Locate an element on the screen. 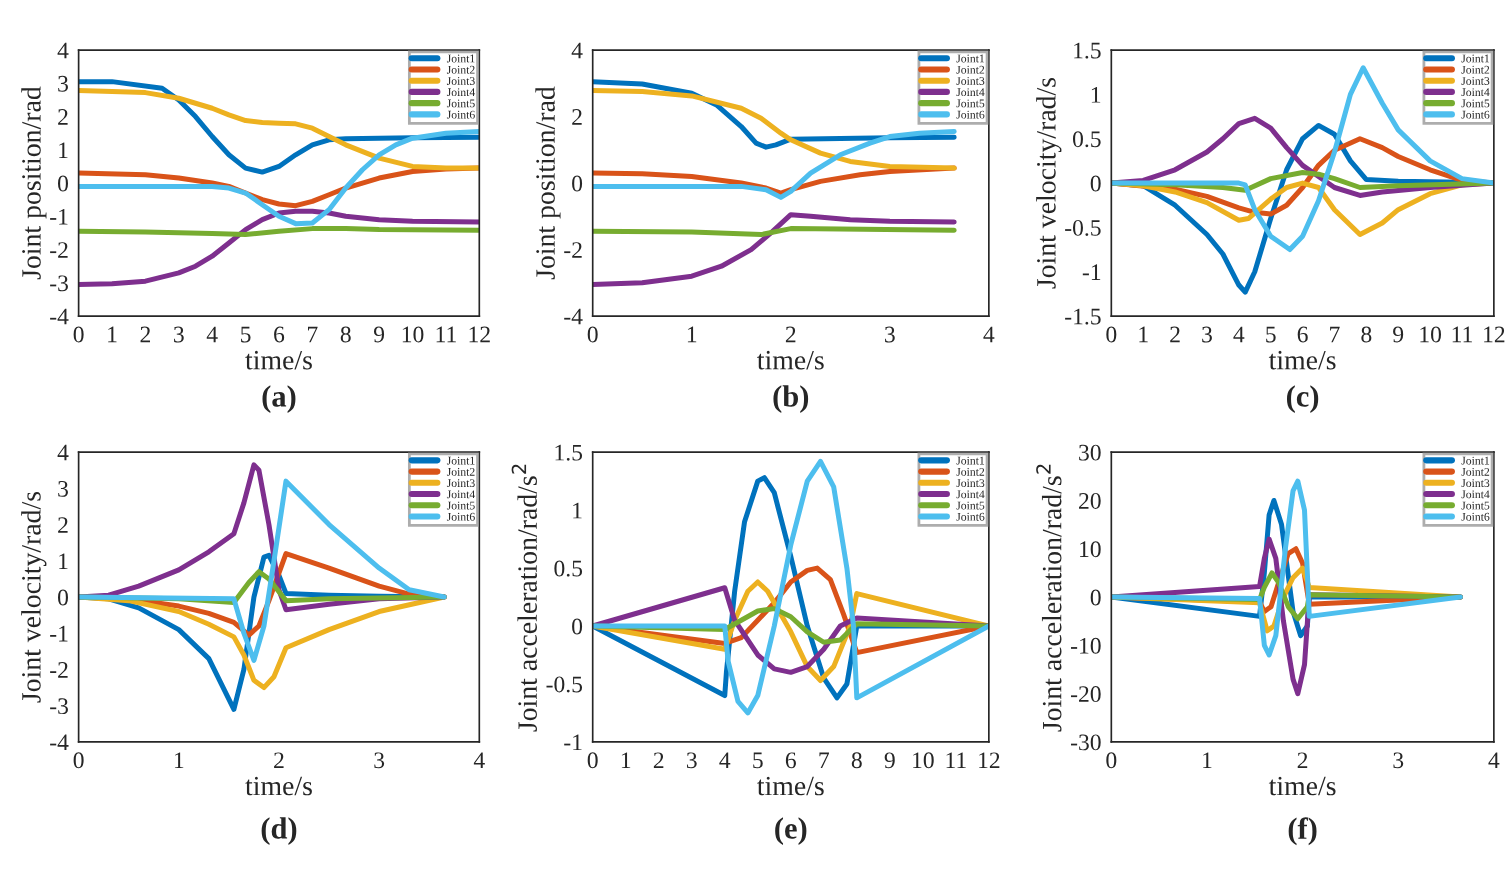 The height and width of the screenshot is (878, 1512). y-axis-title: Joint acceleration/rad/s$^{2}$ is located at coordinates (524, 598).